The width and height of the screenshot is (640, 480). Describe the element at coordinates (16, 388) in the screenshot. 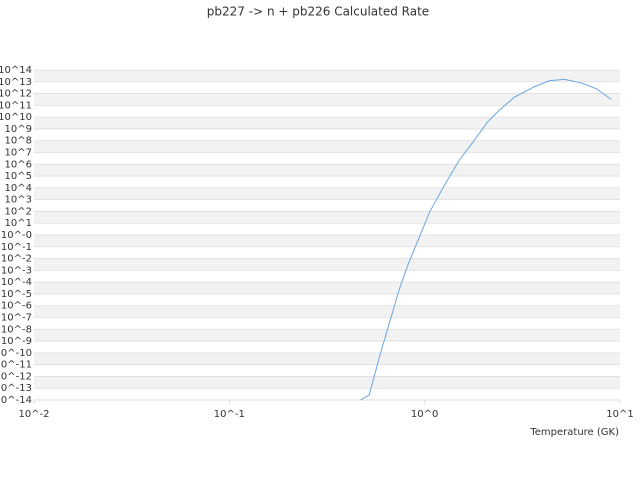

I see `y-tick-label: 10^-13` at that location.